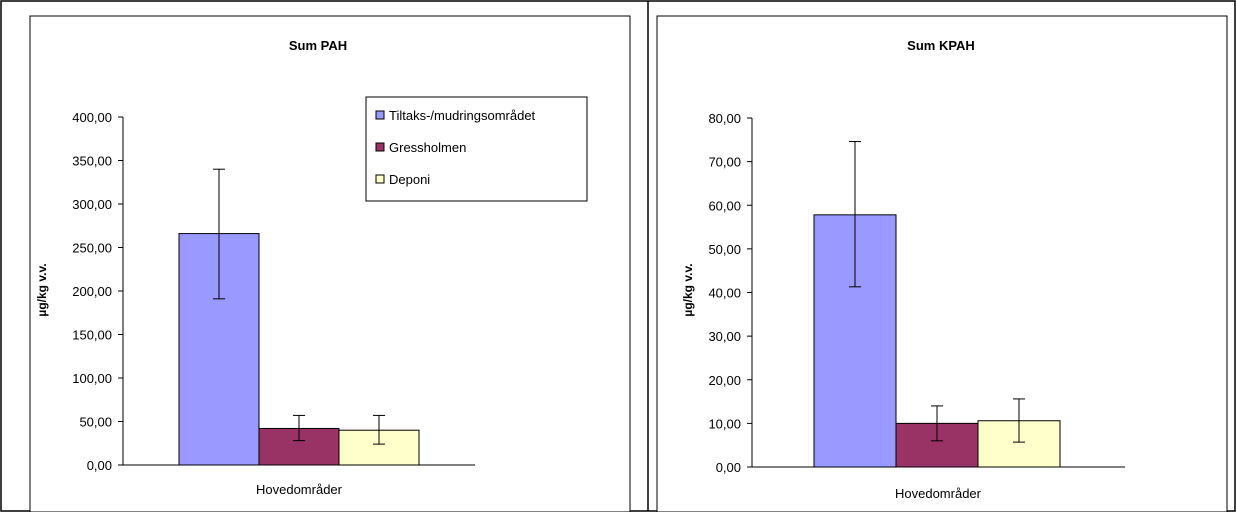 The height and width of the screenshot is (512, 1236). I want to click on y-tick-label: 70,00, so click(724, 162).